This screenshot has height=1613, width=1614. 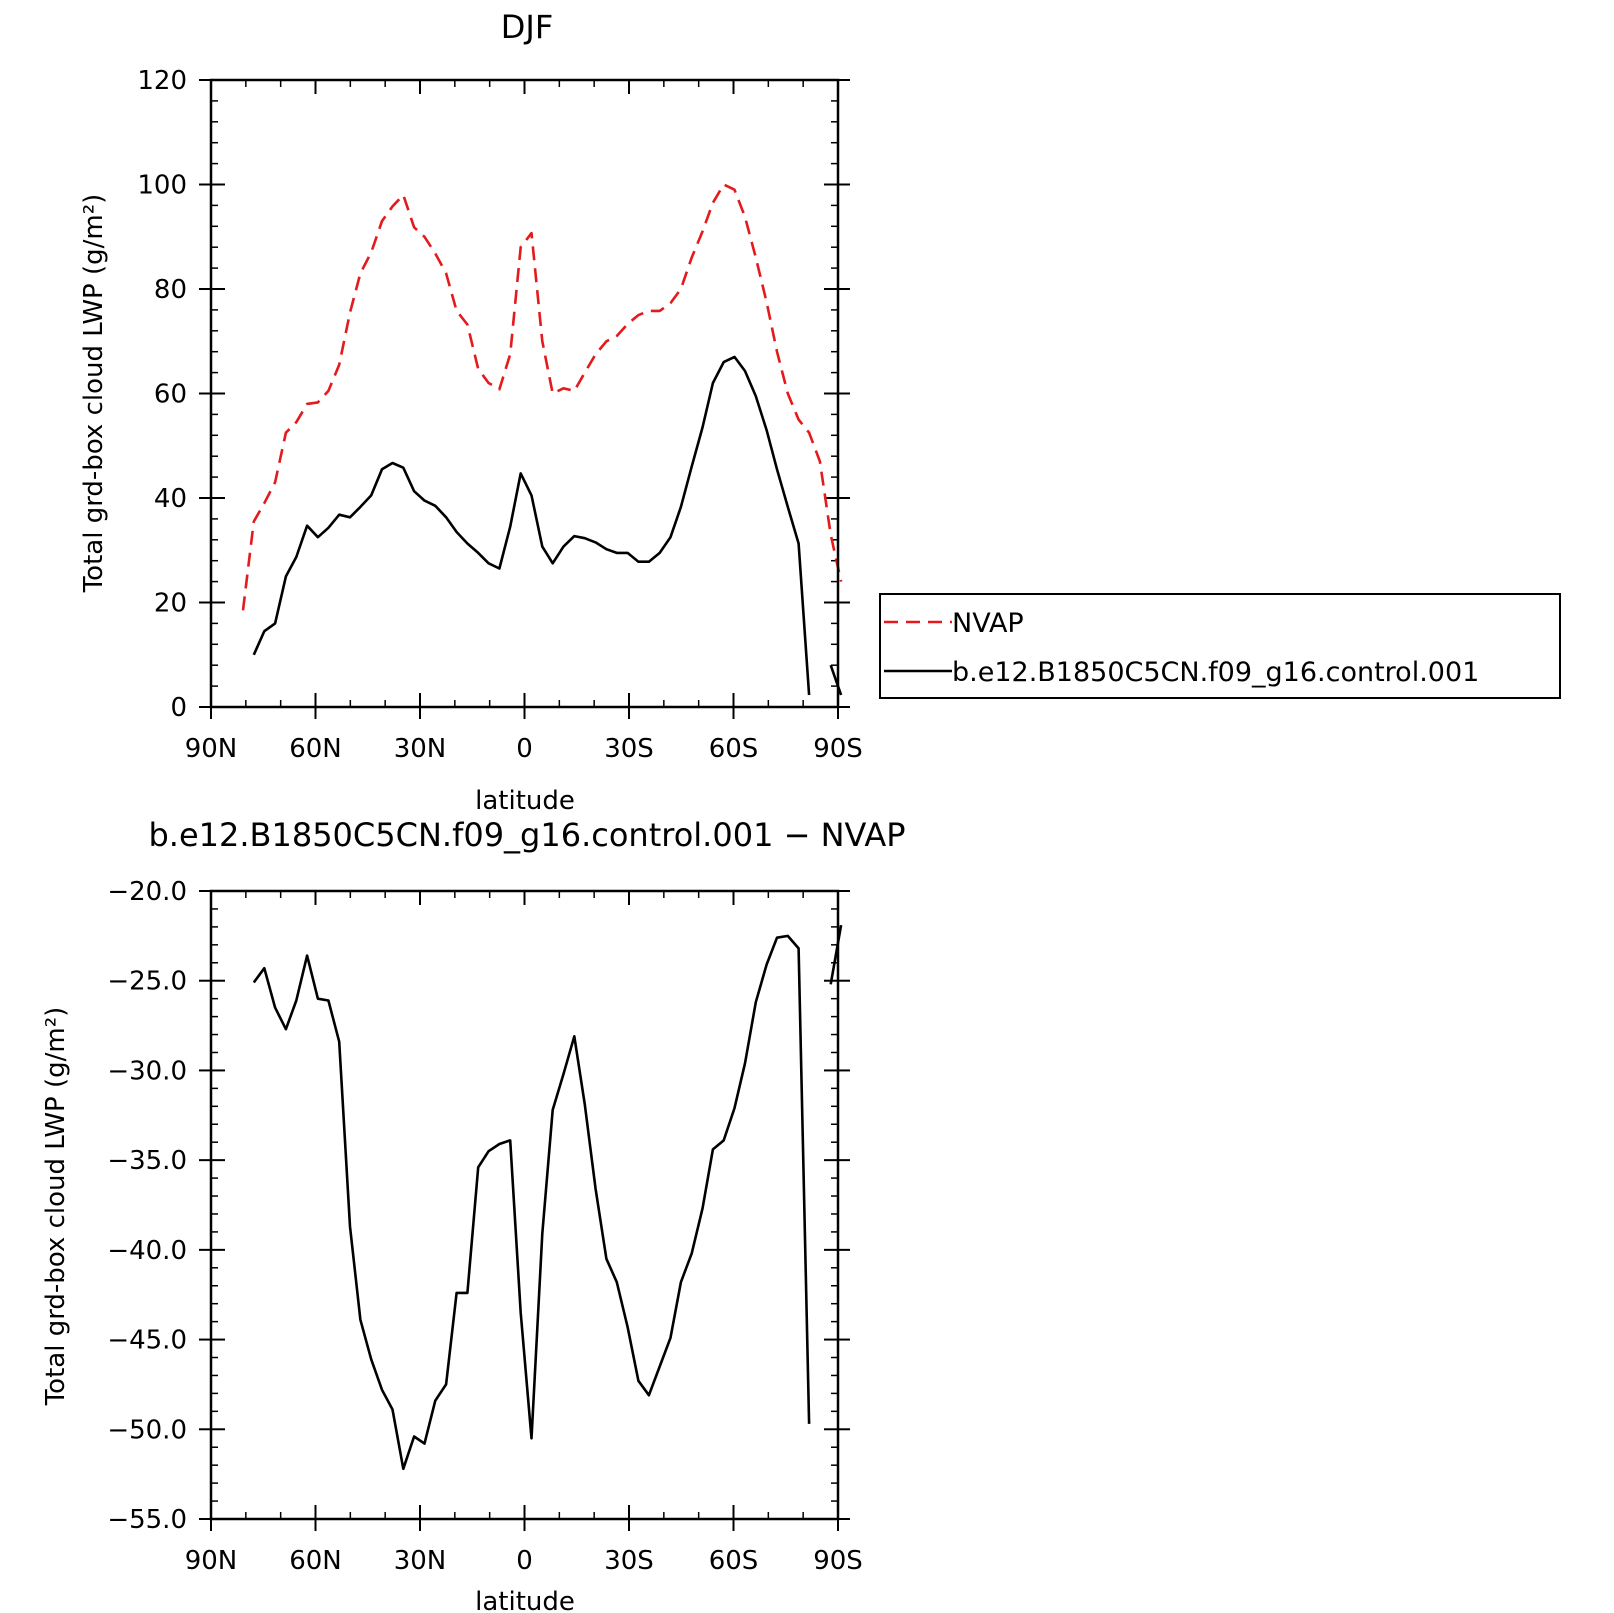 I want to click on y-tick-label: 100, so click(x=162, y=186).